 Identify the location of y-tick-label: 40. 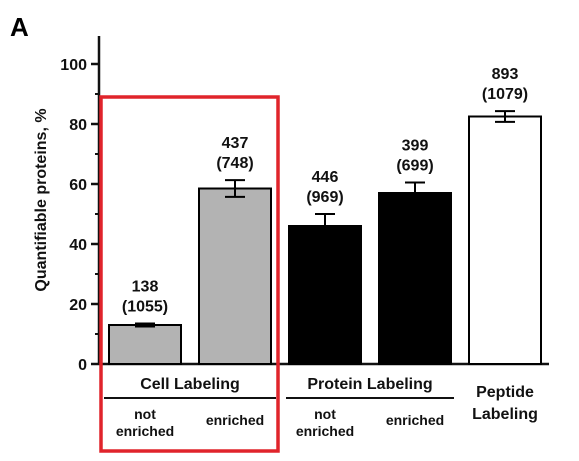
(78, 245).